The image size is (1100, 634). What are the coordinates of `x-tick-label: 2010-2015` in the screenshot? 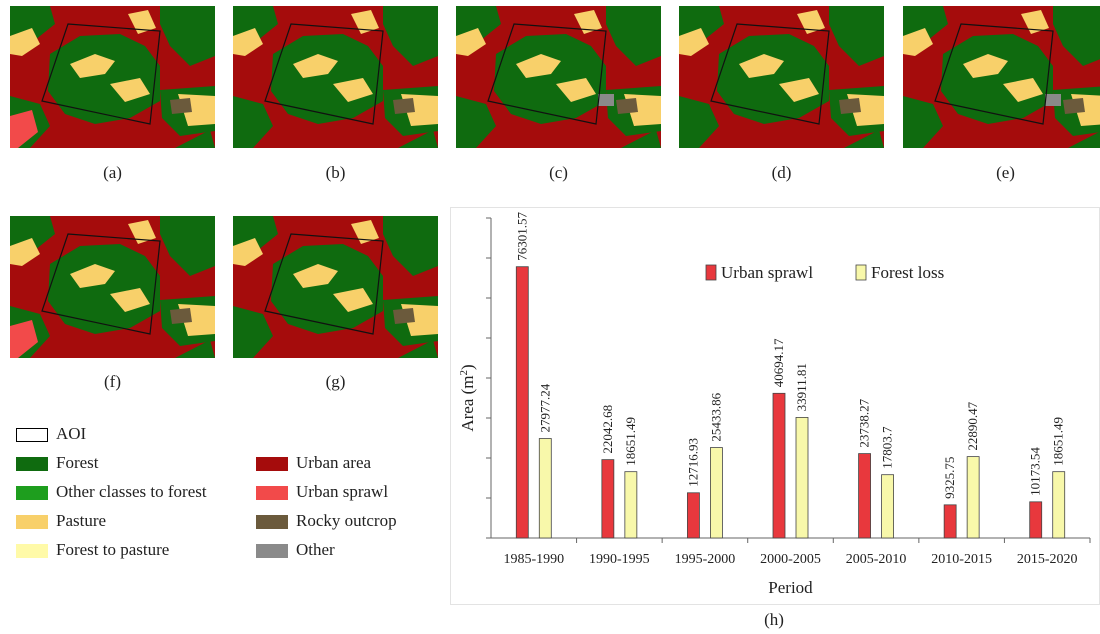 It's located at (961, 559).